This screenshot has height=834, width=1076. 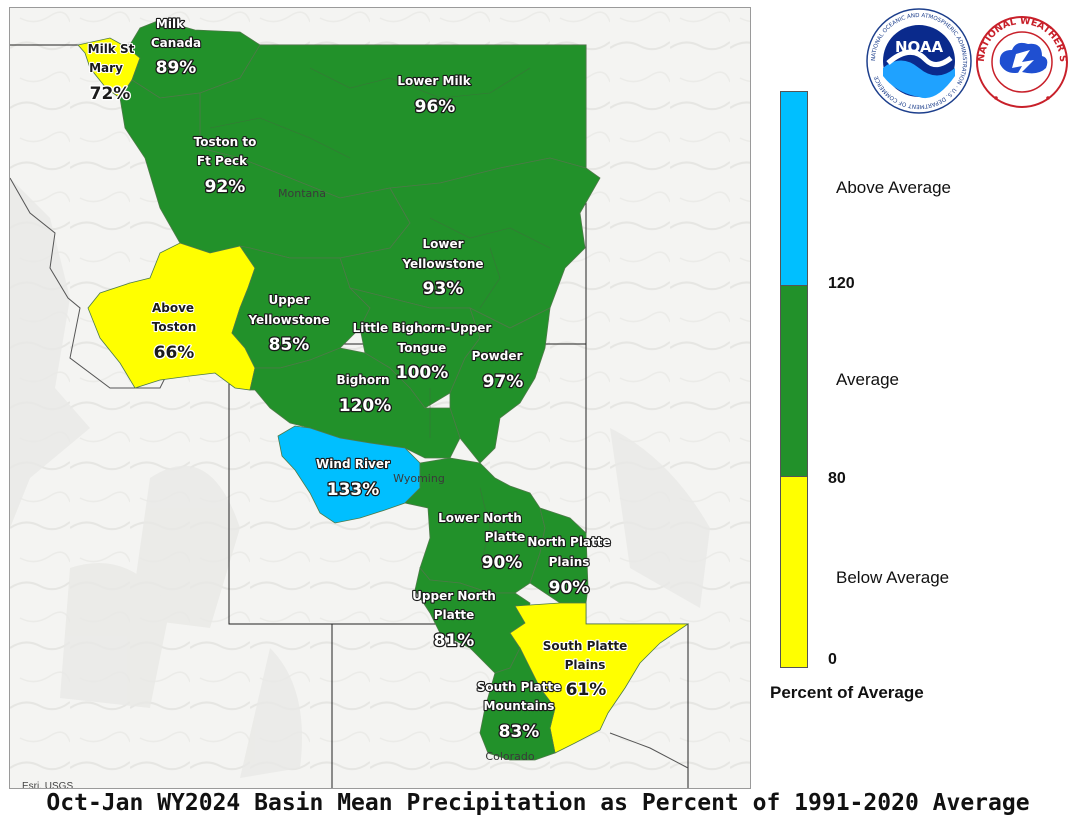 What do you see at coordinates (48, 785) in the screenshot?
I see `map-credit: Esri, USGS` at bounding box center [48, 785].